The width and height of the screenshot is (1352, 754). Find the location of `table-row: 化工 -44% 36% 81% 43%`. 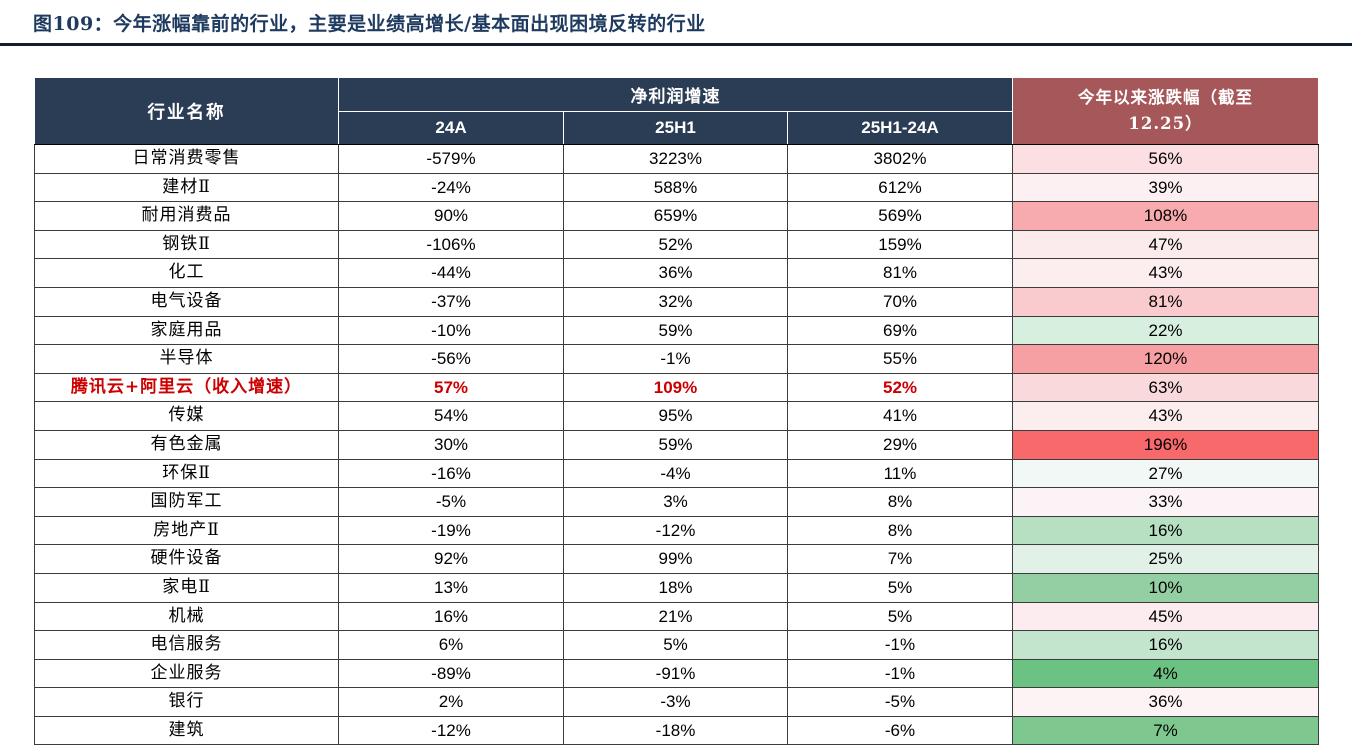

table-row: 化工 -44% 36% 81% 43% is located at coordinates (676, 273).